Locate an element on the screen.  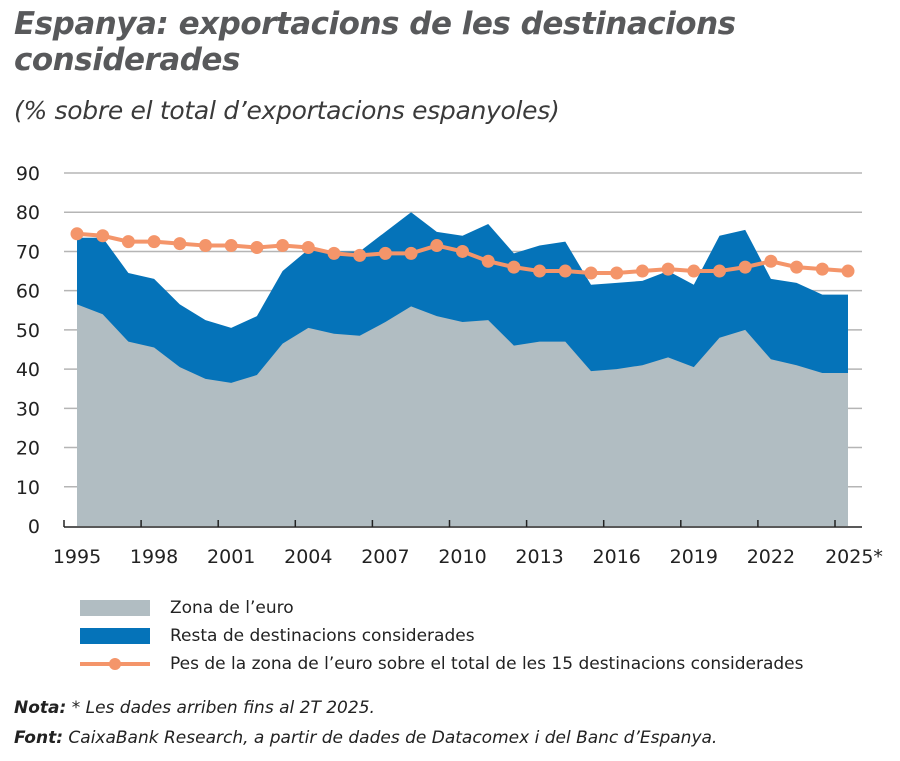
x-tick-label: 2007 is located at coordinates (385, 557).